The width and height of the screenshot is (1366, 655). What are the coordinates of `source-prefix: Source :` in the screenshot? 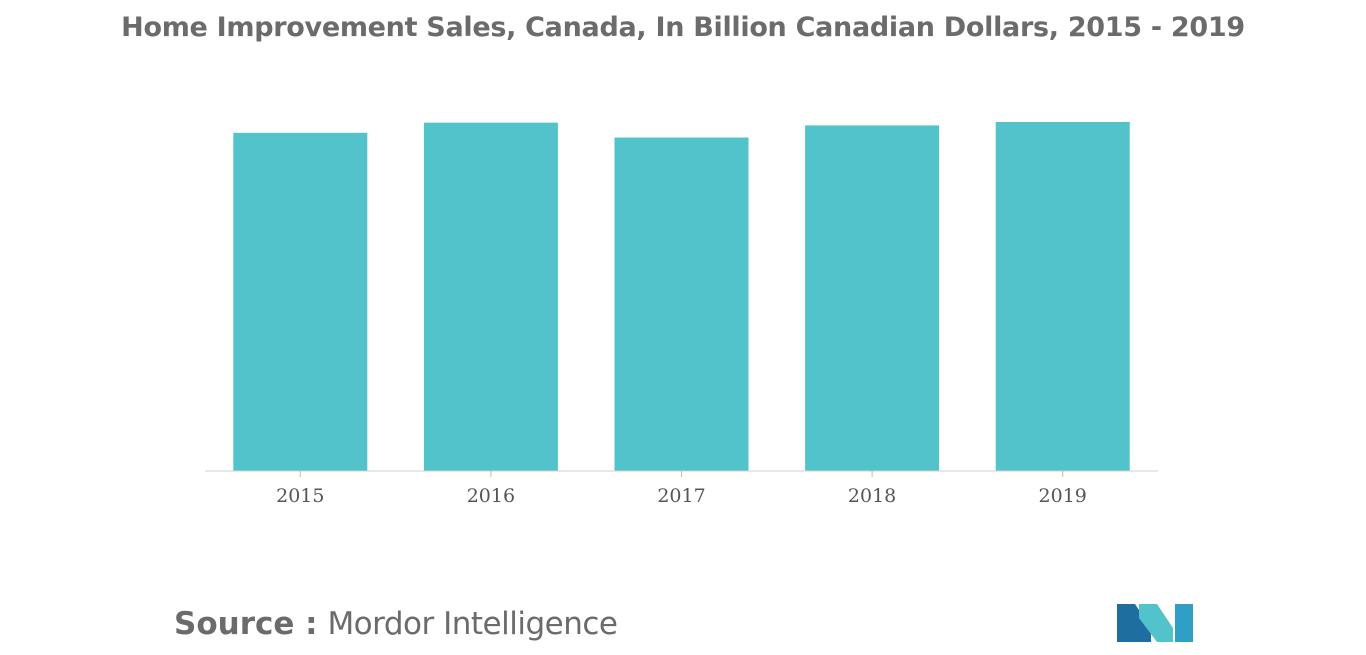 It's located at (246, 624).